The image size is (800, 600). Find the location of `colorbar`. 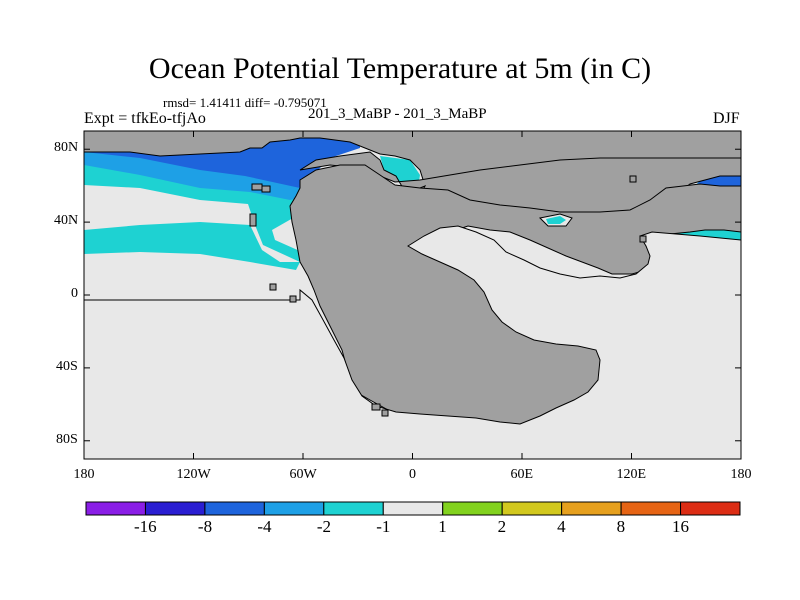

colorbar is located at coordinates (413, 508).